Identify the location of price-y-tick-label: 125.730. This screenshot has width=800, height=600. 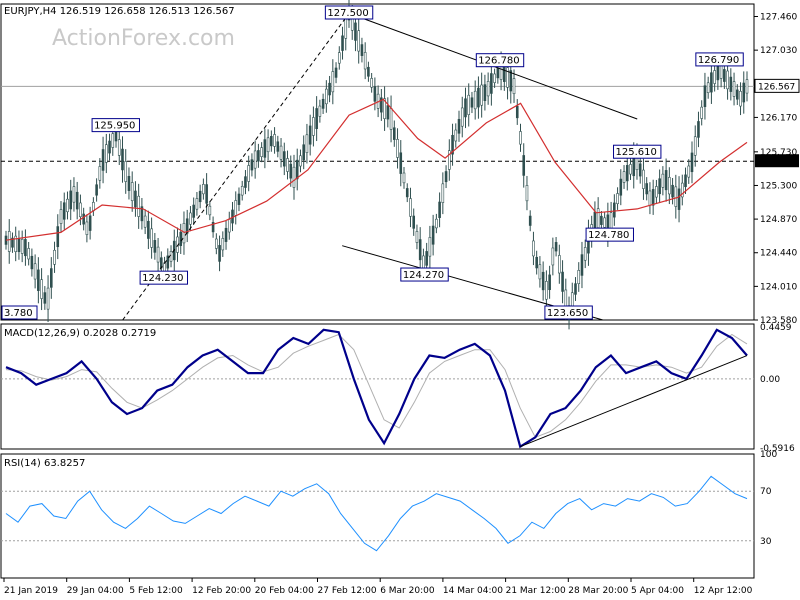
(778, 153).